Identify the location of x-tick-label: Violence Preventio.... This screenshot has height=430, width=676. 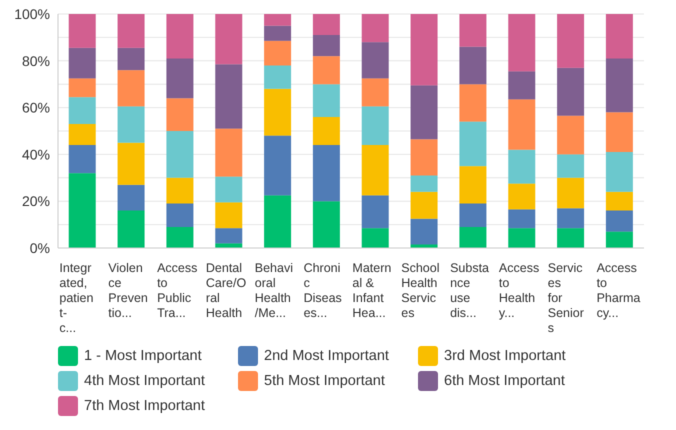
(128, 290).